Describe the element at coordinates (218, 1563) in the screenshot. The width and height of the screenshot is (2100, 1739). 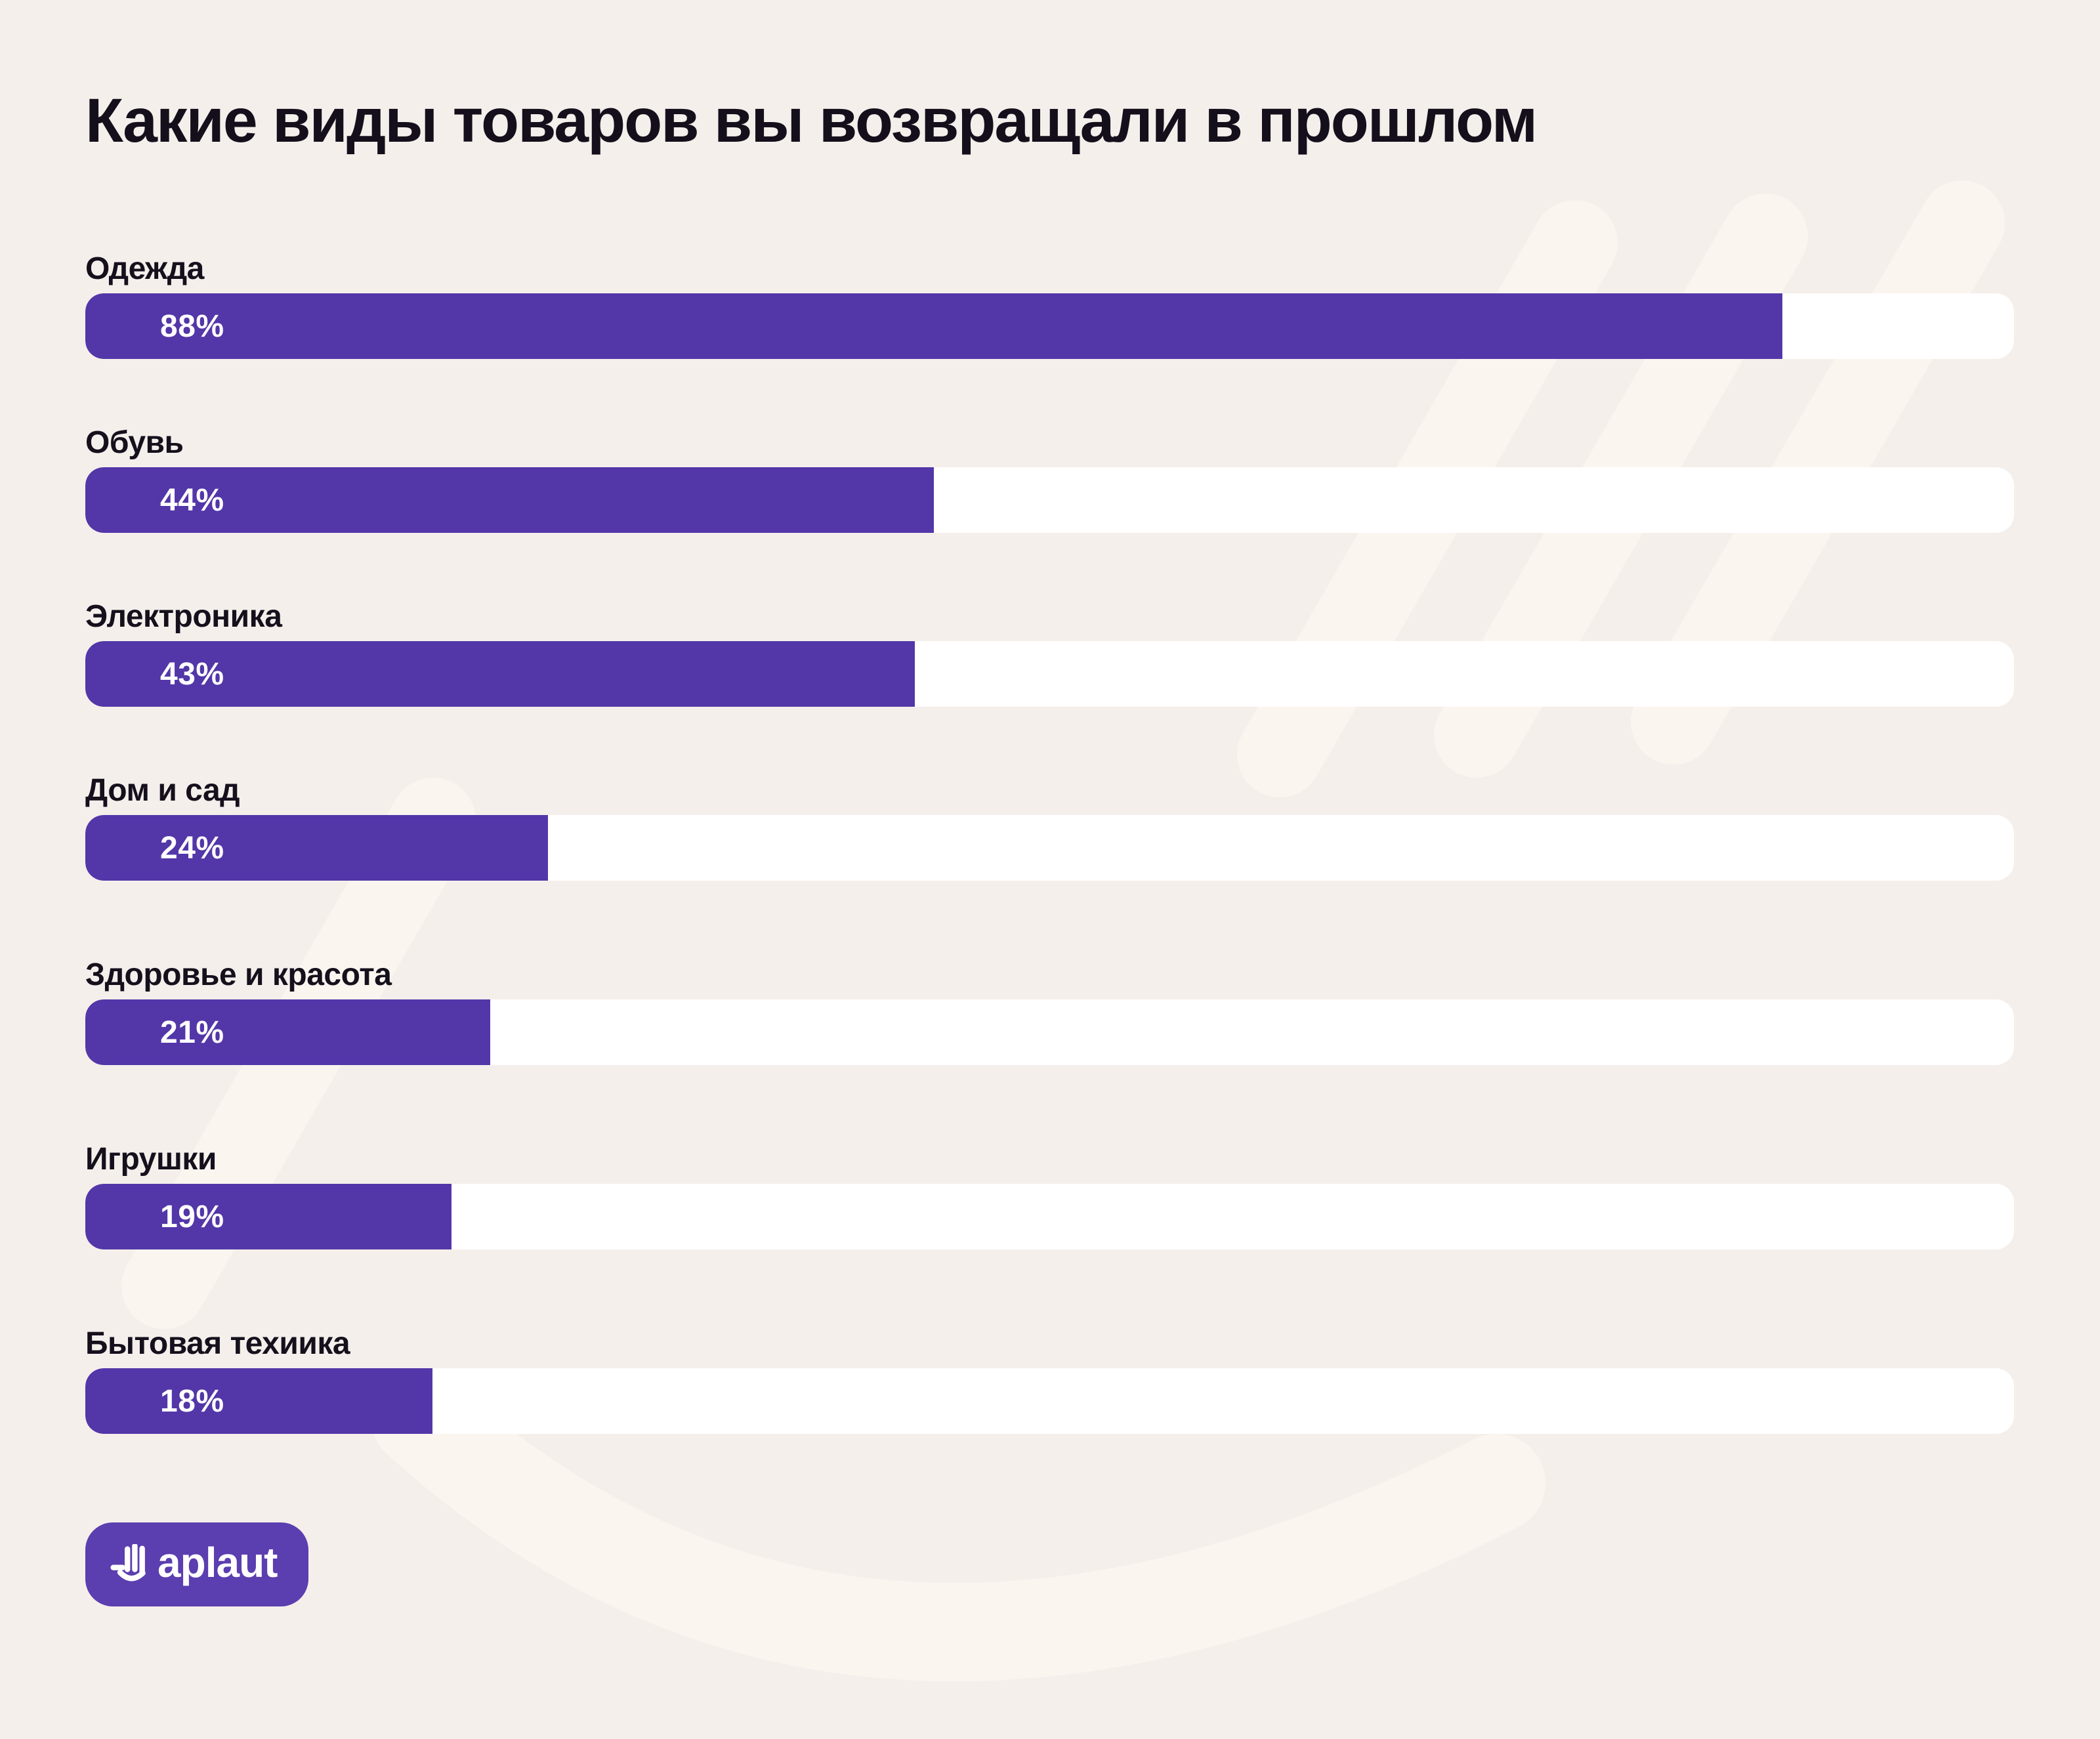
I see `aplaut-wordmark: aplaut` at that location.